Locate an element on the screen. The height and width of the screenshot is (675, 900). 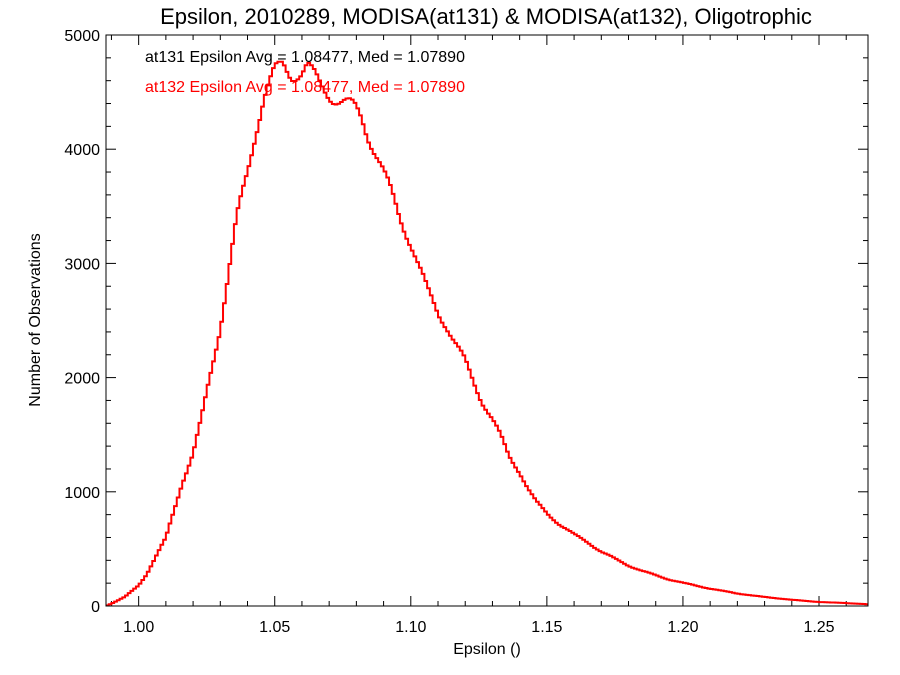
y-tick-label: 1000 is located at coordinates (82, 493).